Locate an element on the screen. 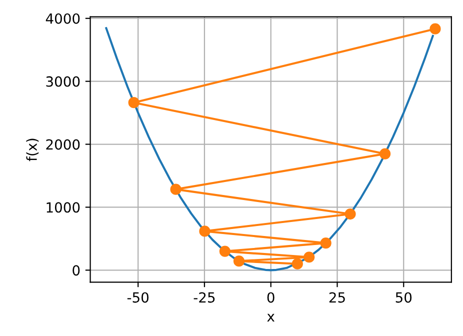  y-axis-title: f(x) is located at coordinates (32, 150).